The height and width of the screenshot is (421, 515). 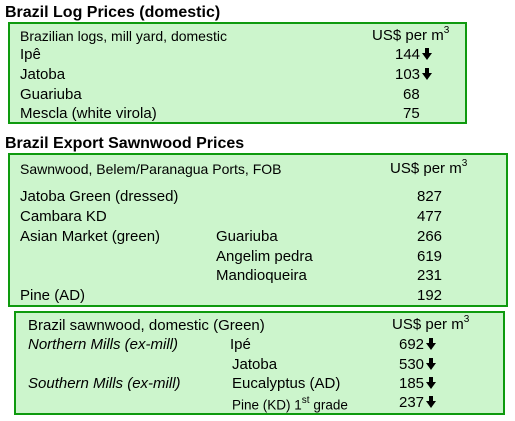 What do you see at coordinates (411, 34) in the screenshot?
I see `log-unit-header: US$ per m3` at bounding box center [411, 34].